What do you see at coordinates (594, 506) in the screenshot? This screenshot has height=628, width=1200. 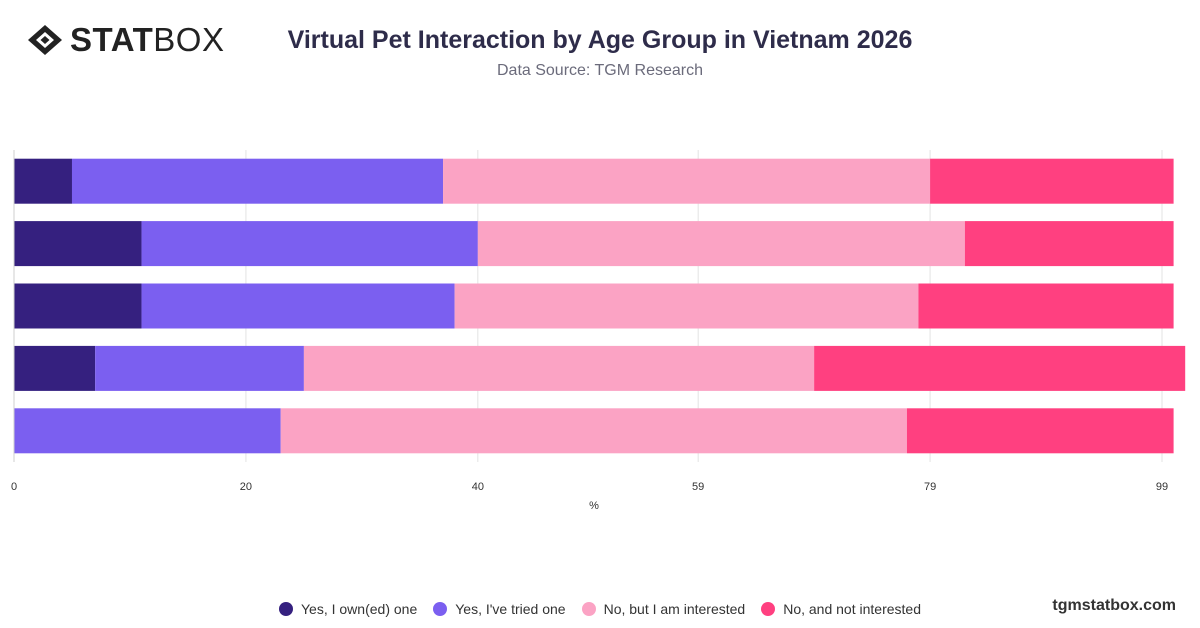 I see `x-axis-title: %` at bounding box center [594, 506].